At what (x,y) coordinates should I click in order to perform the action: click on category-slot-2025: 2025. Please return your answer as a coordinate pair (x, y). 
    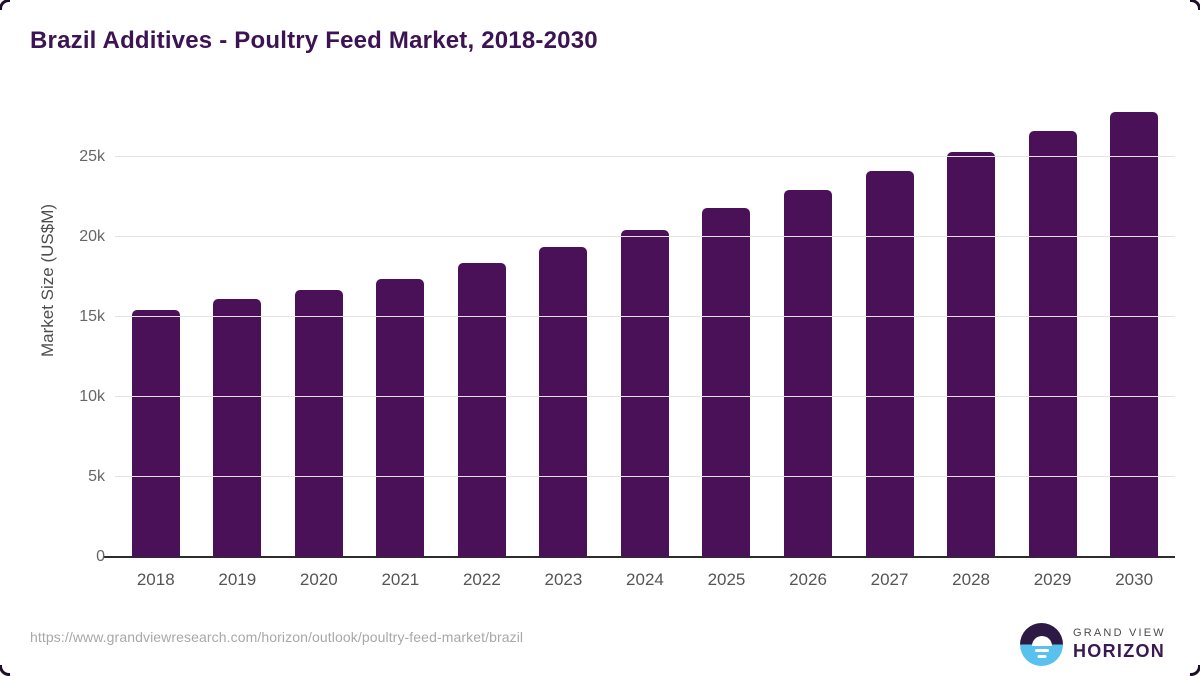
    Looking at the image, I should click on (727, 344).